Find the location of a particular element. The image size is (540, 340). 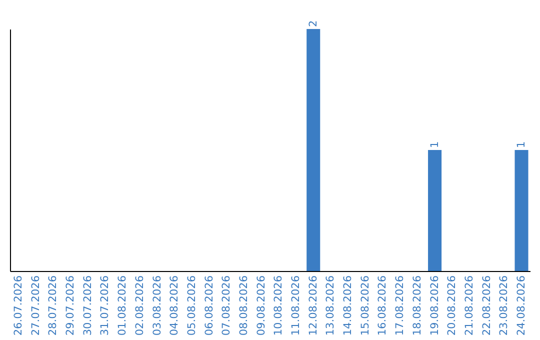

x-tick-label: 15.08.2026 is located at coordinates (365, 305).